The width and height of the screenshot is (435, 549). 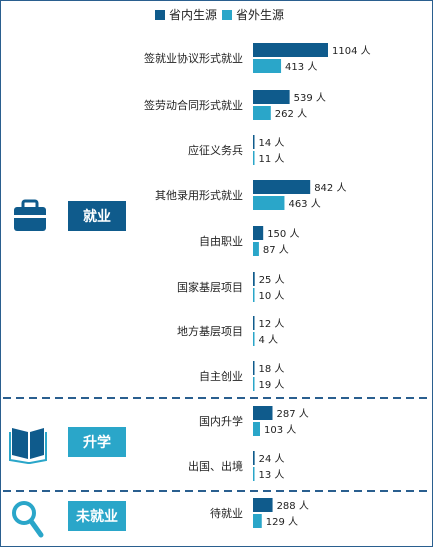 What do you see at coordinates (291, 114) in the screenshot?
I see `value-label-outer: 262 人` at bounding box center [291, 114].